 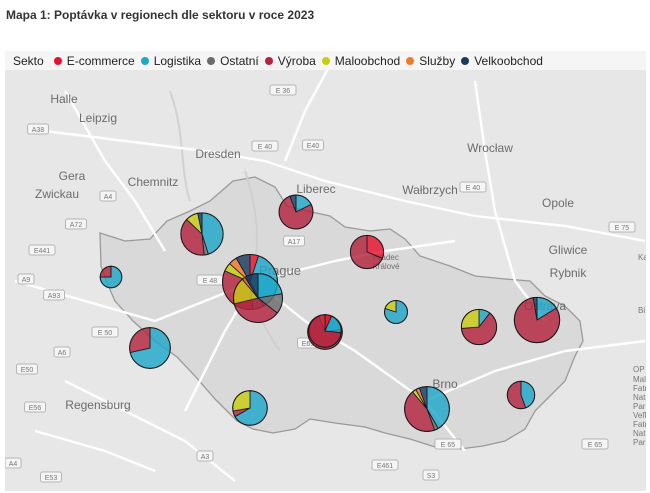 What do you see at coordinates (396, 312) in the screenshot?
I see `pie-pardubice` at bounding box center [396, 312].